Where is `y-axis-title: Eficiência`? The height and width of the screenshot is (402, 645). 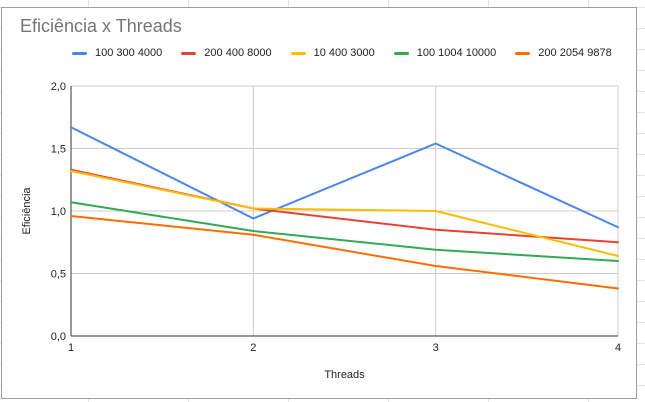 y-axis-title: Eficiência is located at coordinates (27, 211).